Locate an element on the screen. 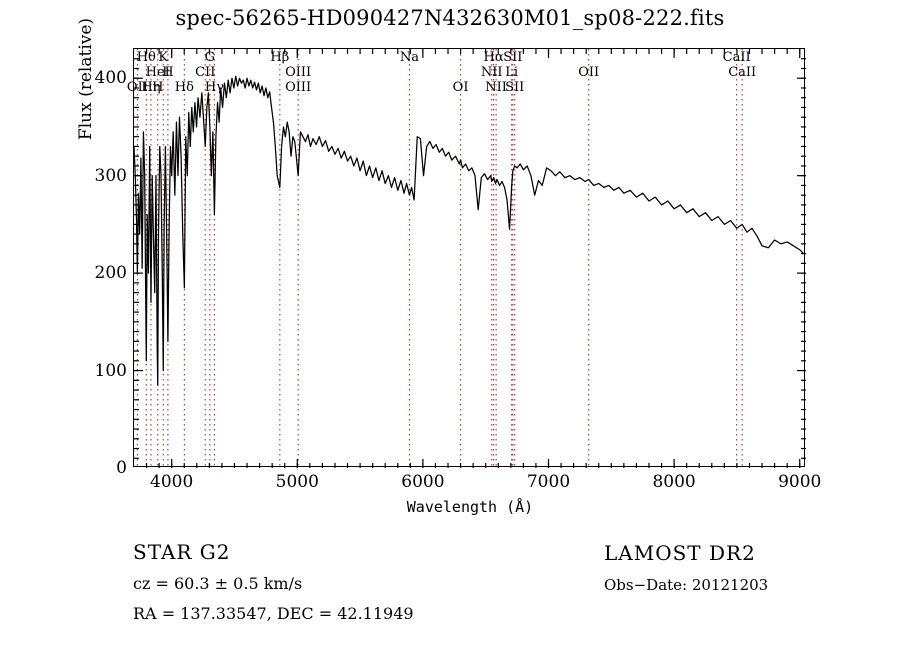 The height and width of the screenshot is (650, 900). line-id-label: Na is located at coordinates (409, 57).